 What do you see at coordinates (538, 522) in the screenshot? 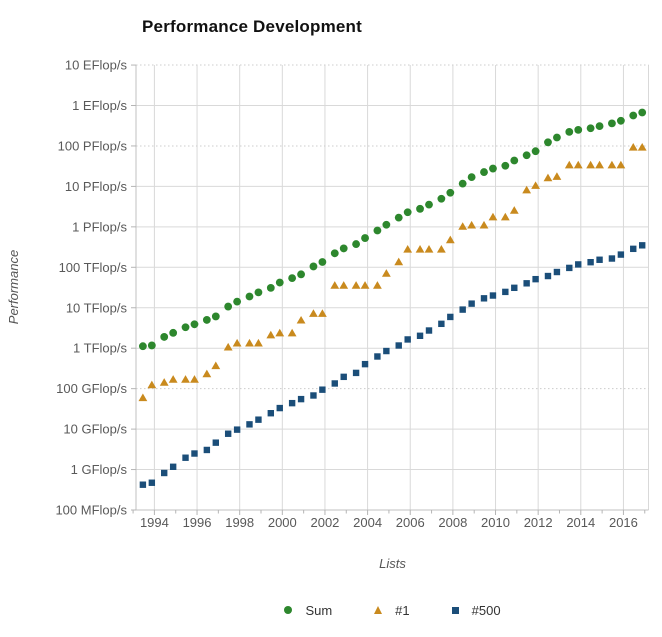
I see `x-tick-label: 2012` at bounding box center [538, 522].